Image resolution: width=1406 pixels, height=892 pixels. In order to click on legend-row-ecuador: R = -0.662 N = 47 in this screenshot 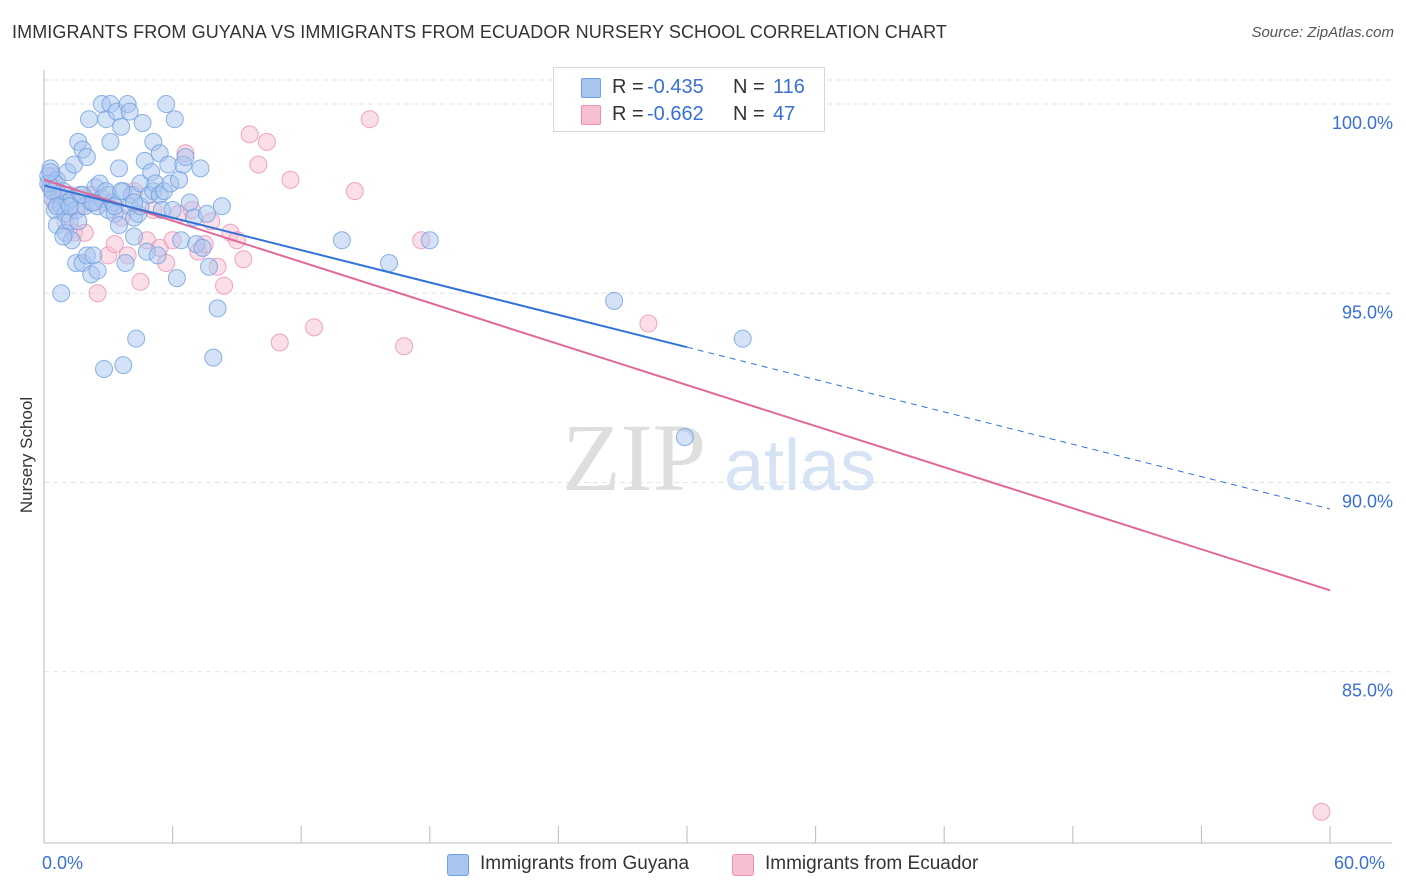, I will do `click(689, 114)`.